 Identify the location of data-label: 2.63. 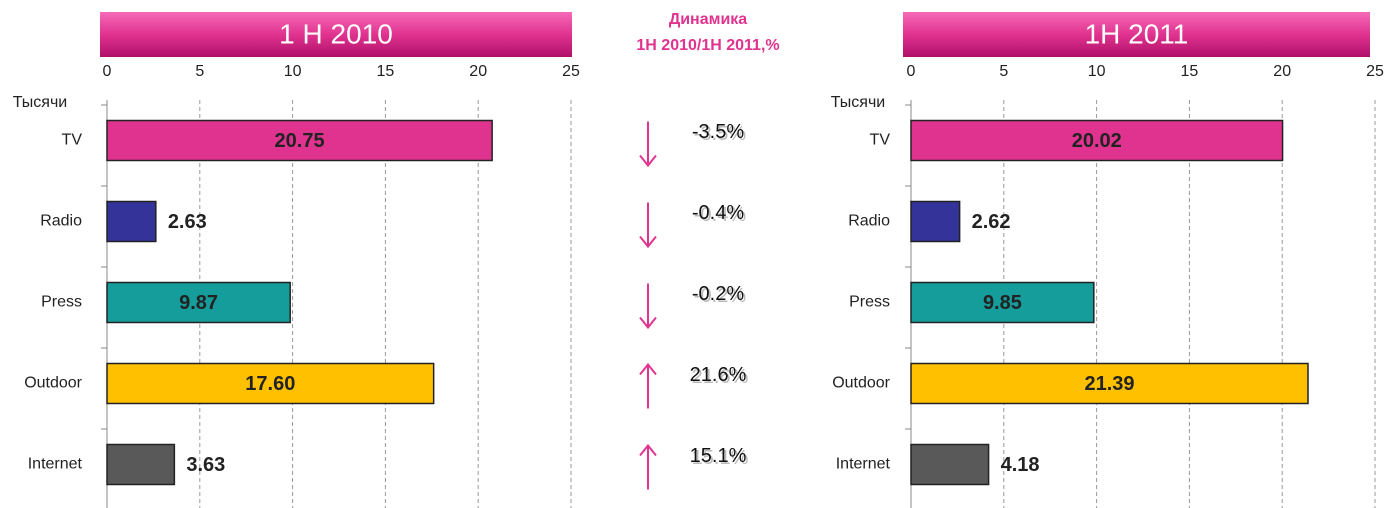
(187, 222).